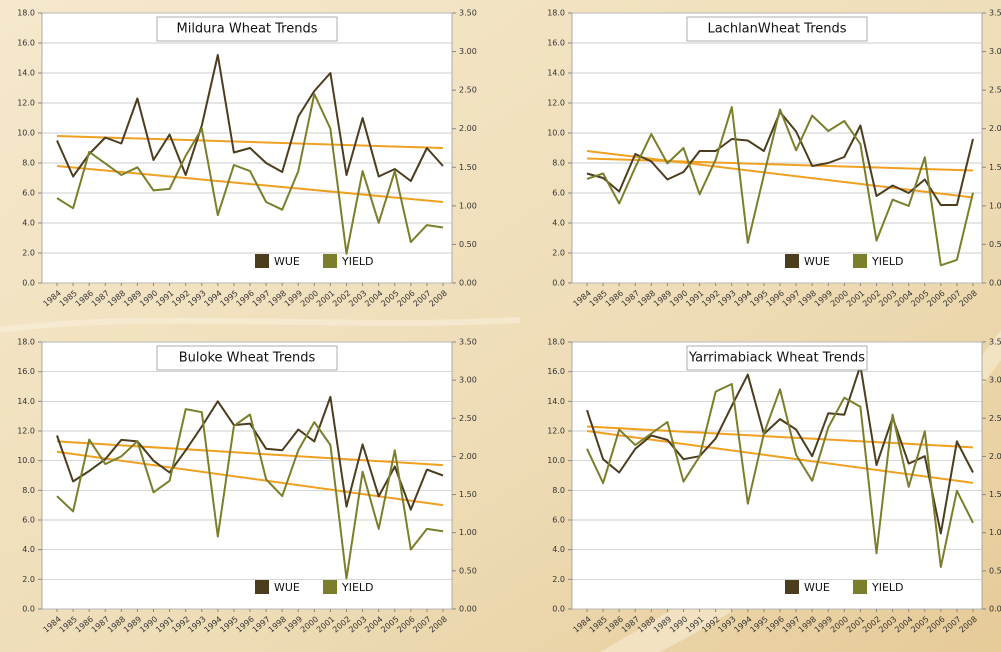  I want to click on chart-title: Buloke Wheat Trends, so click(247, 358).